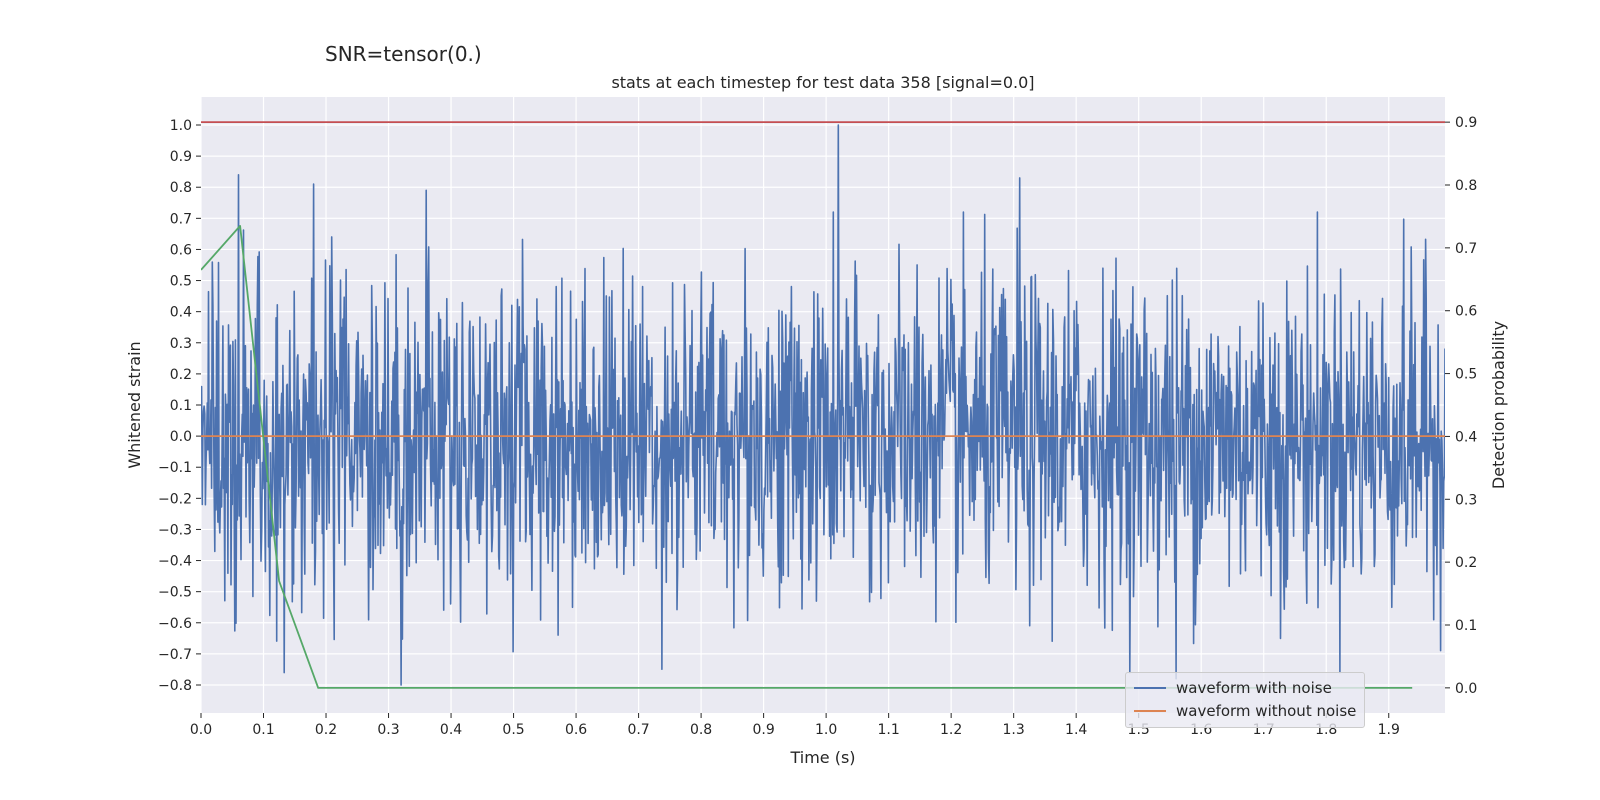 This screenshot has height=800, width=1600. Describe the element at coordinates (388, 730) in the screenshot. I see `x-tick-label: 0.3` at that location.